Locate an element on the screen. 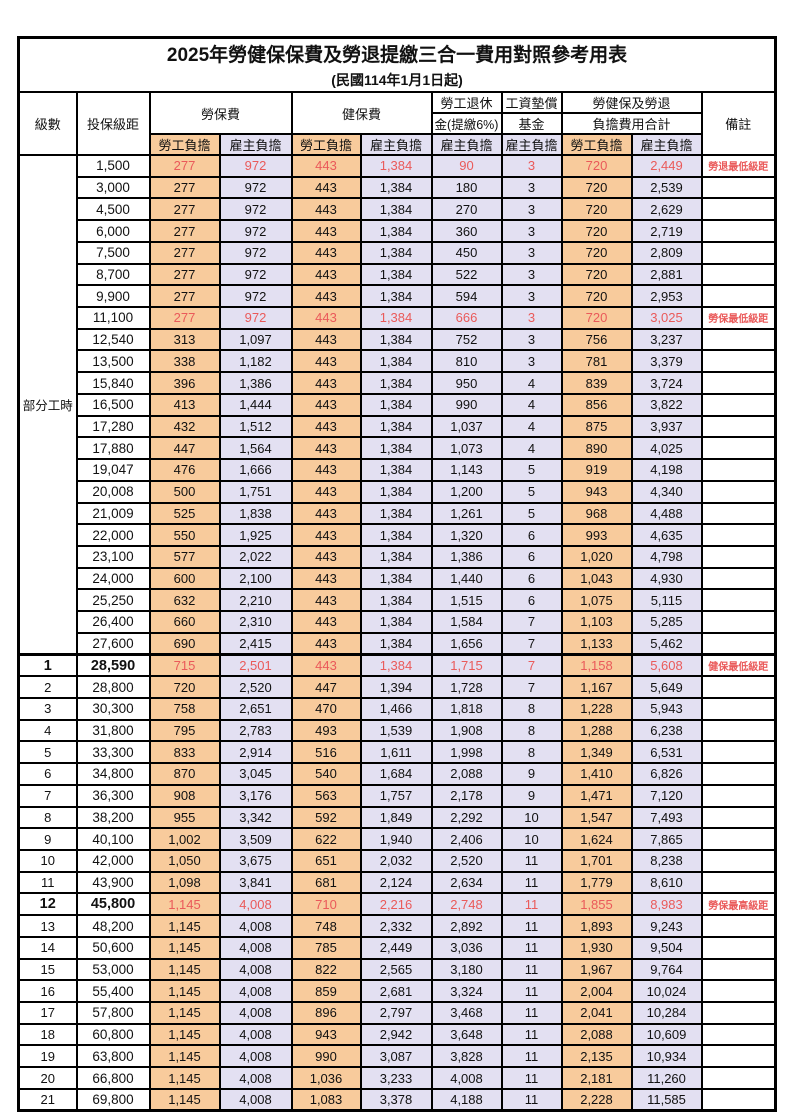 Image resolution: width=791 pixels, height=1120 pixels. level-cell: 9 is located at coordinates (47, 839).